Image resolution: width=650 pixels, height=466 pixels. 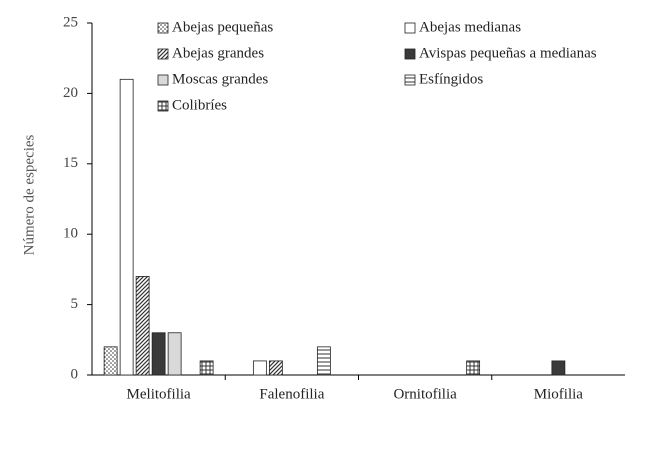 What do you see at coordinates (425, 394) in the screenshot?
I see `x-tick-label: Ornitofilia` at bounding box center [425, 394].